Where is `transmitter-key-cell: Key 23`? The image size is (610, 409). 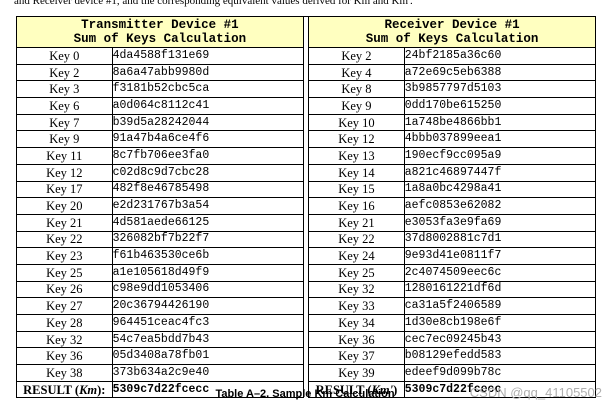 transmitter-key-cell: Key 23 is located at coordinates (64, 256).